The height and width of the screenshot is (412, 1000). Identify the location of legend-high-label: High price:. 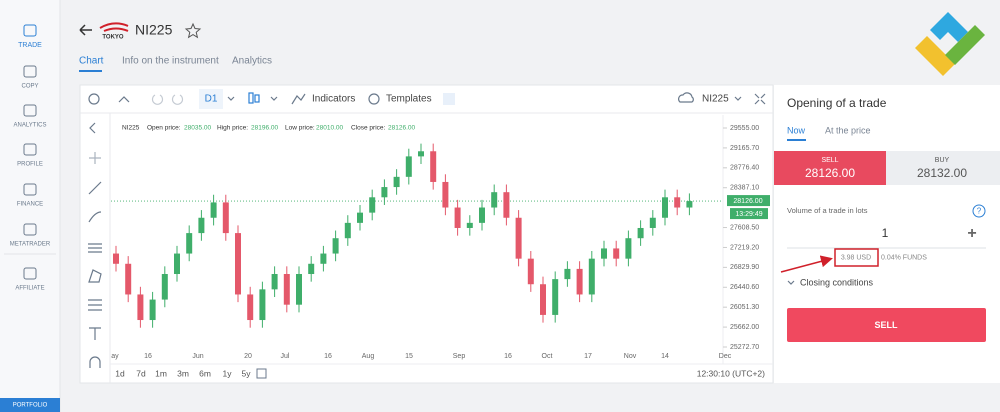
(232, 128).